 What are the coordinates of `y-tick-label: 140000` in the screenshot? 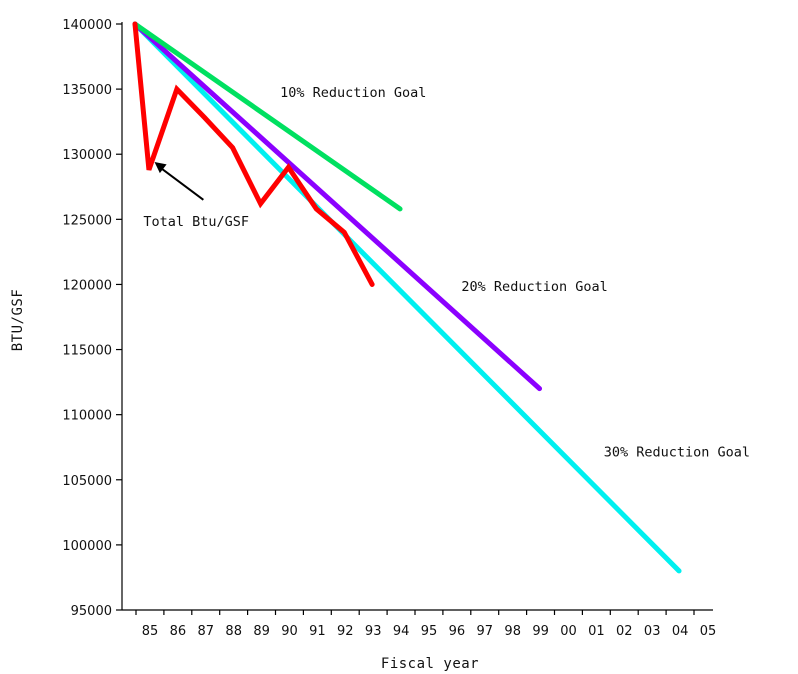 It's located at (87, 25).